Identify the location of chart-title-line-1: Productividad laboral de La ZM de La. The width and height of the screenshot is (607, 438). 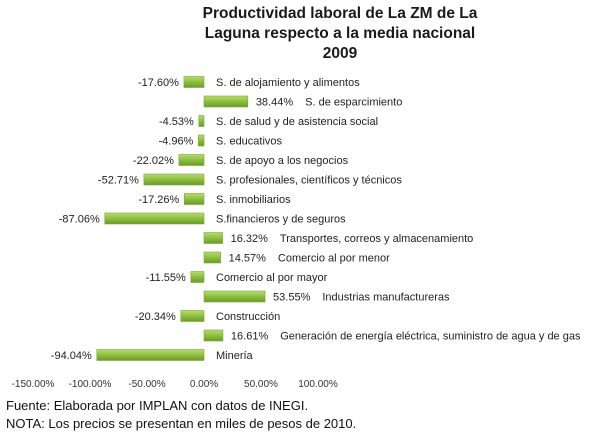
(340, 13).